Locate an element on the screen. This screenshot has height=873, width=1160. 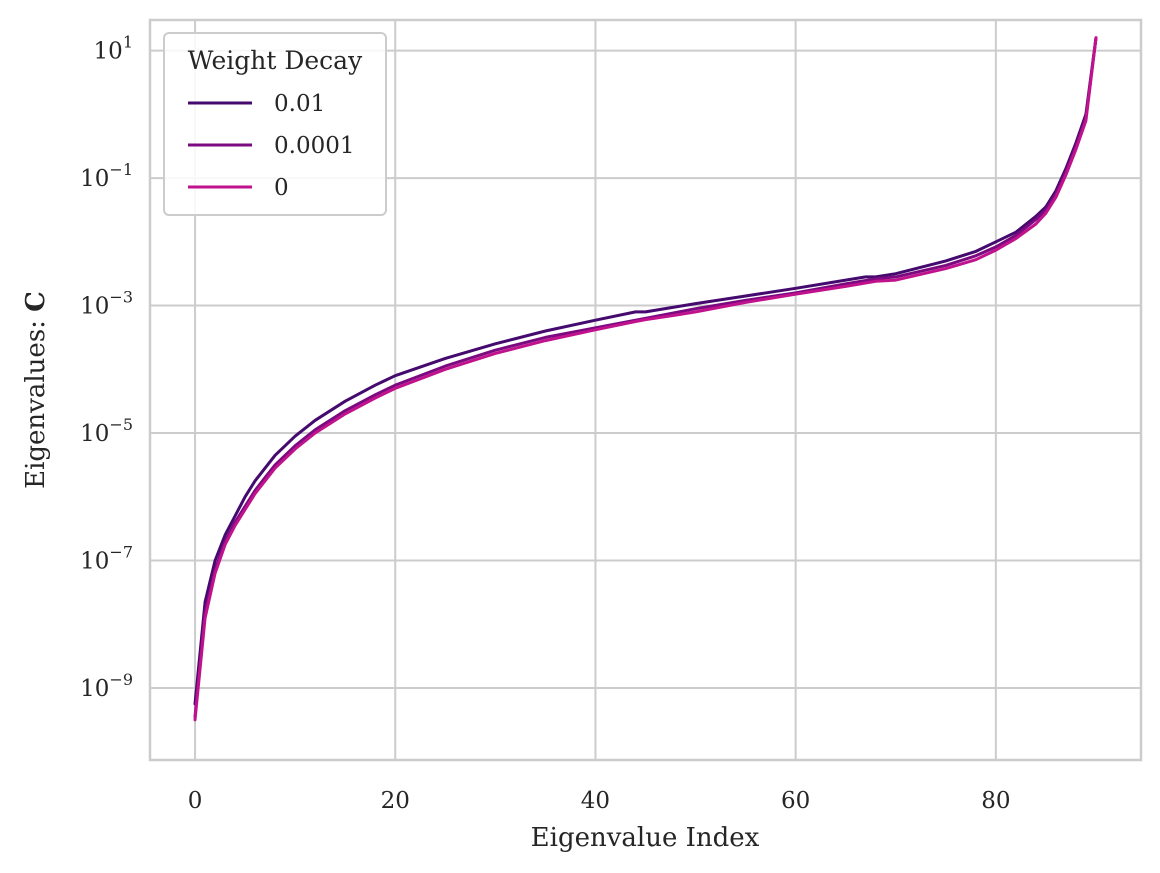
legend-title: Weight Decay is located at coordinates (275, 60).